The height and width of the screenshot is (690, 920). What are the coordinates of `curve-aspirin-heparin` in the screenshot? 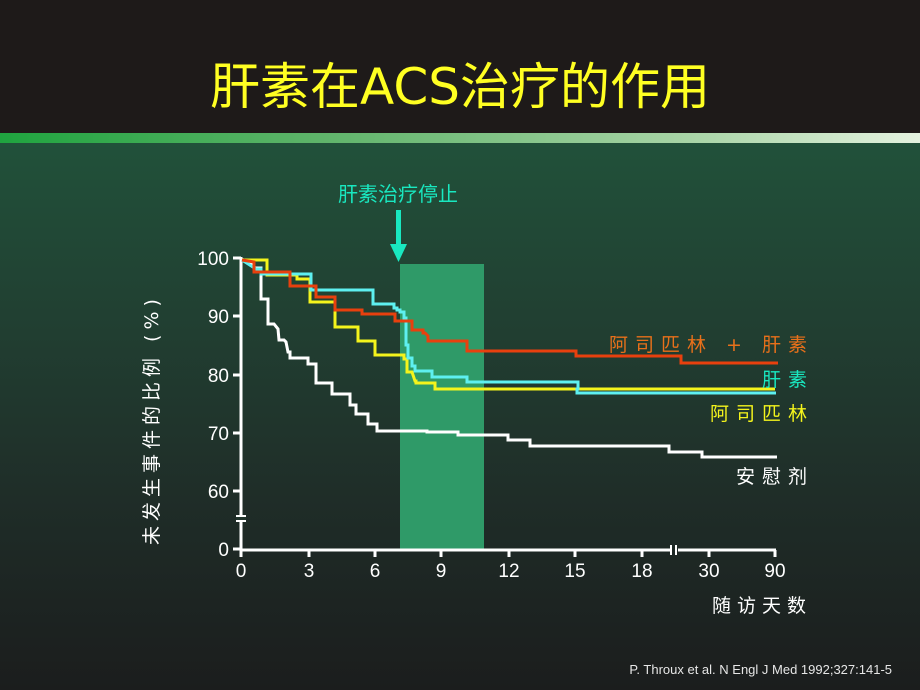 It's located at (509, 311).